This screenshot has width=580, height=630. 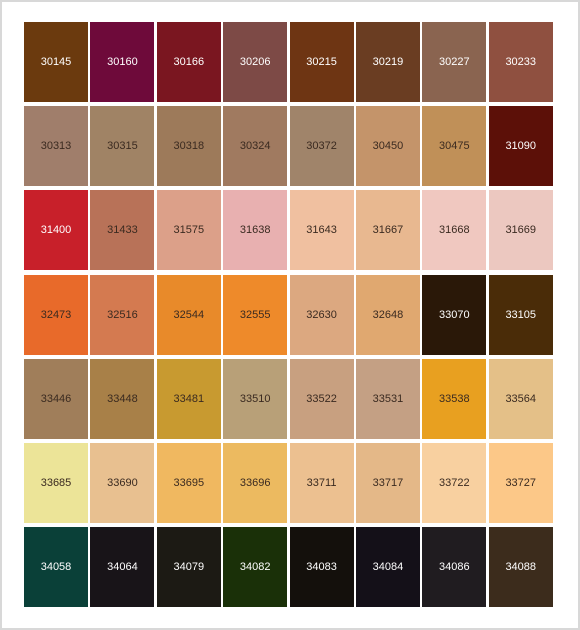 What do you see at coordinates (321, 230) in the screenshot?
I see `swatch-code: 31643` at bounding box center [321, 230].